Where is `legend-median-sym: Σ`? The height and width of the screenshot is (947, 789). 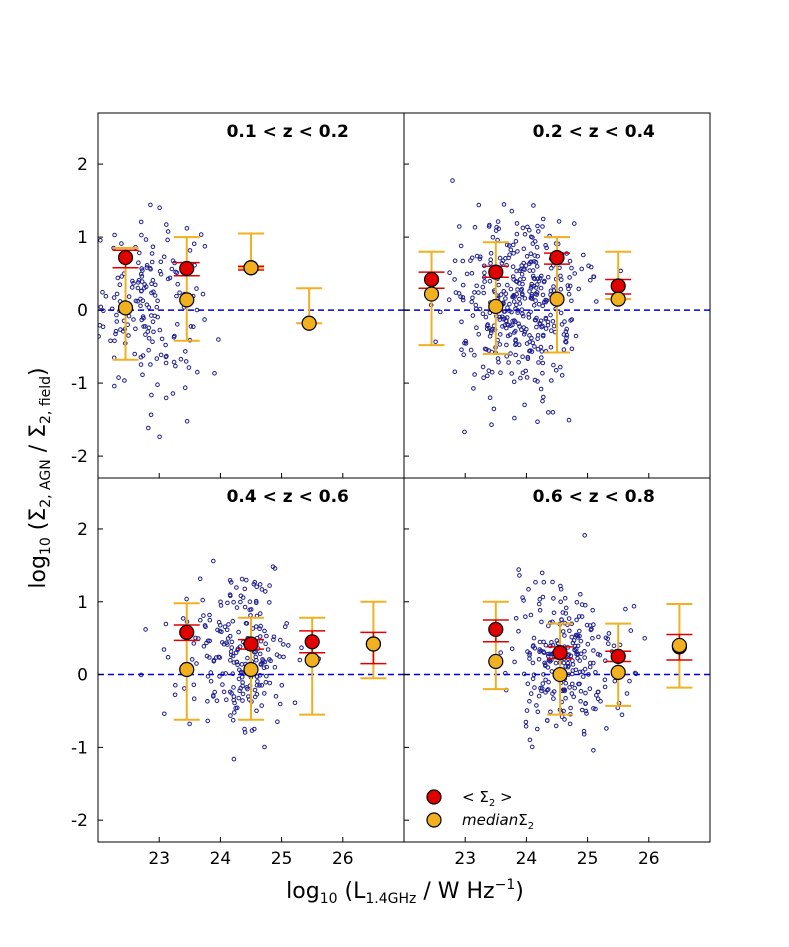 legend-median-sym: Σ is located at coordinates (522, 820).